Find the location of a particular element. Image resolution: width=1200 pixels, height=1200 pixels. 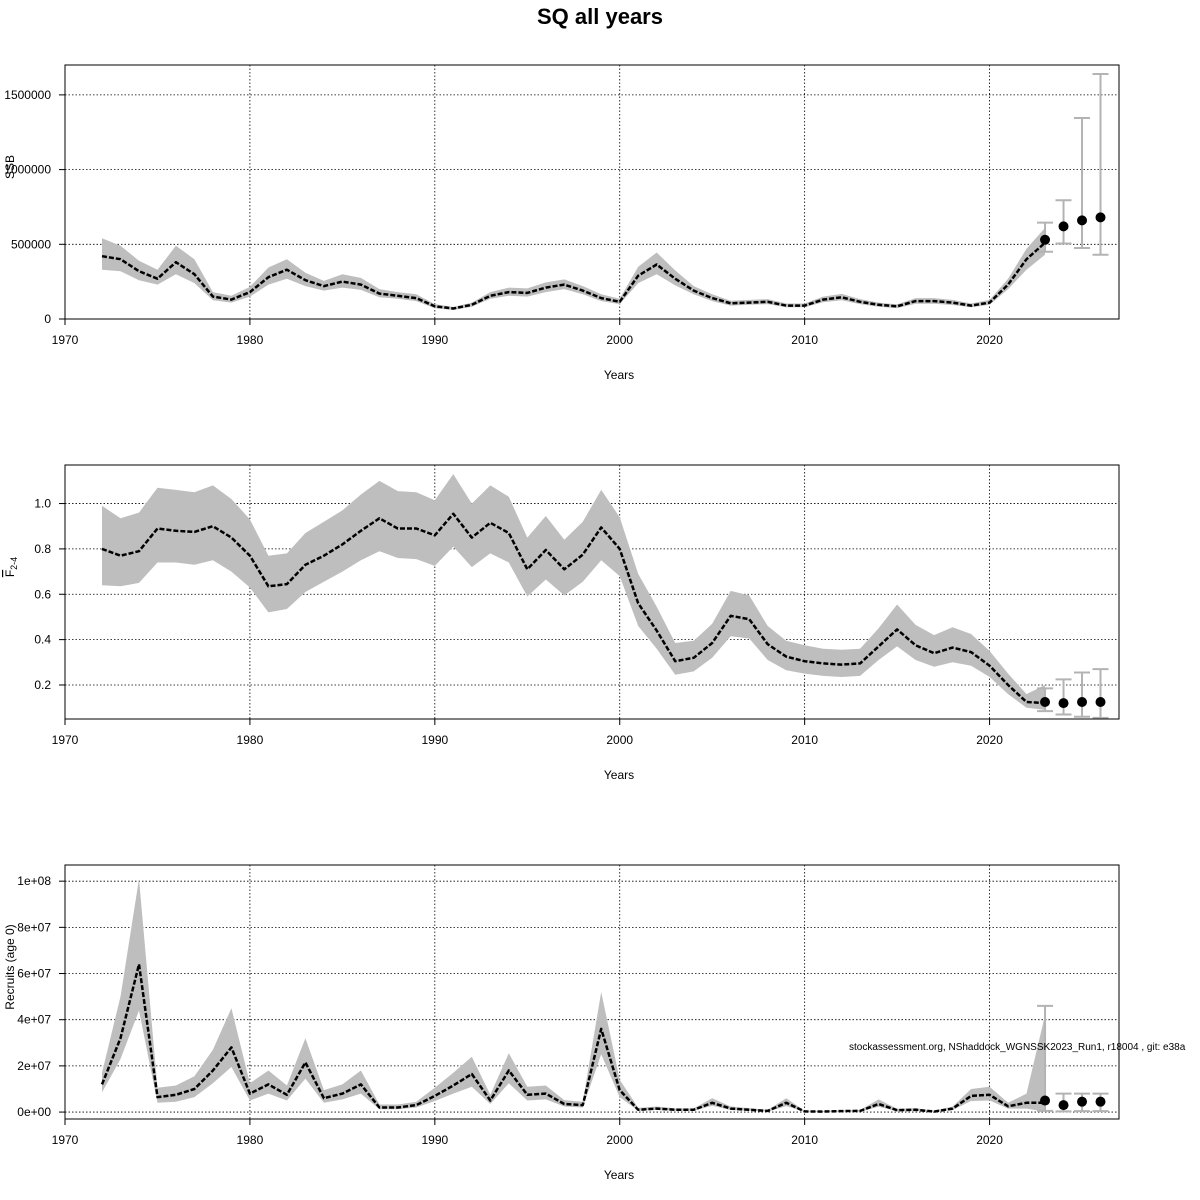

y-tick-label: 0.6 is located at coordinates (42, 594).